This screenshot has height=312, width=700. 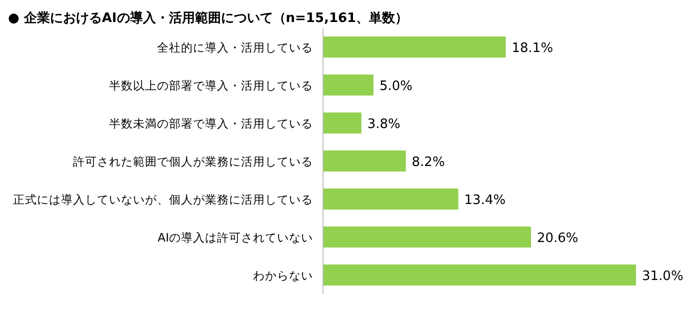 I want to click on y-tick-label: 半数以上の部署で導入・活用している, so click(x=211, y=85).